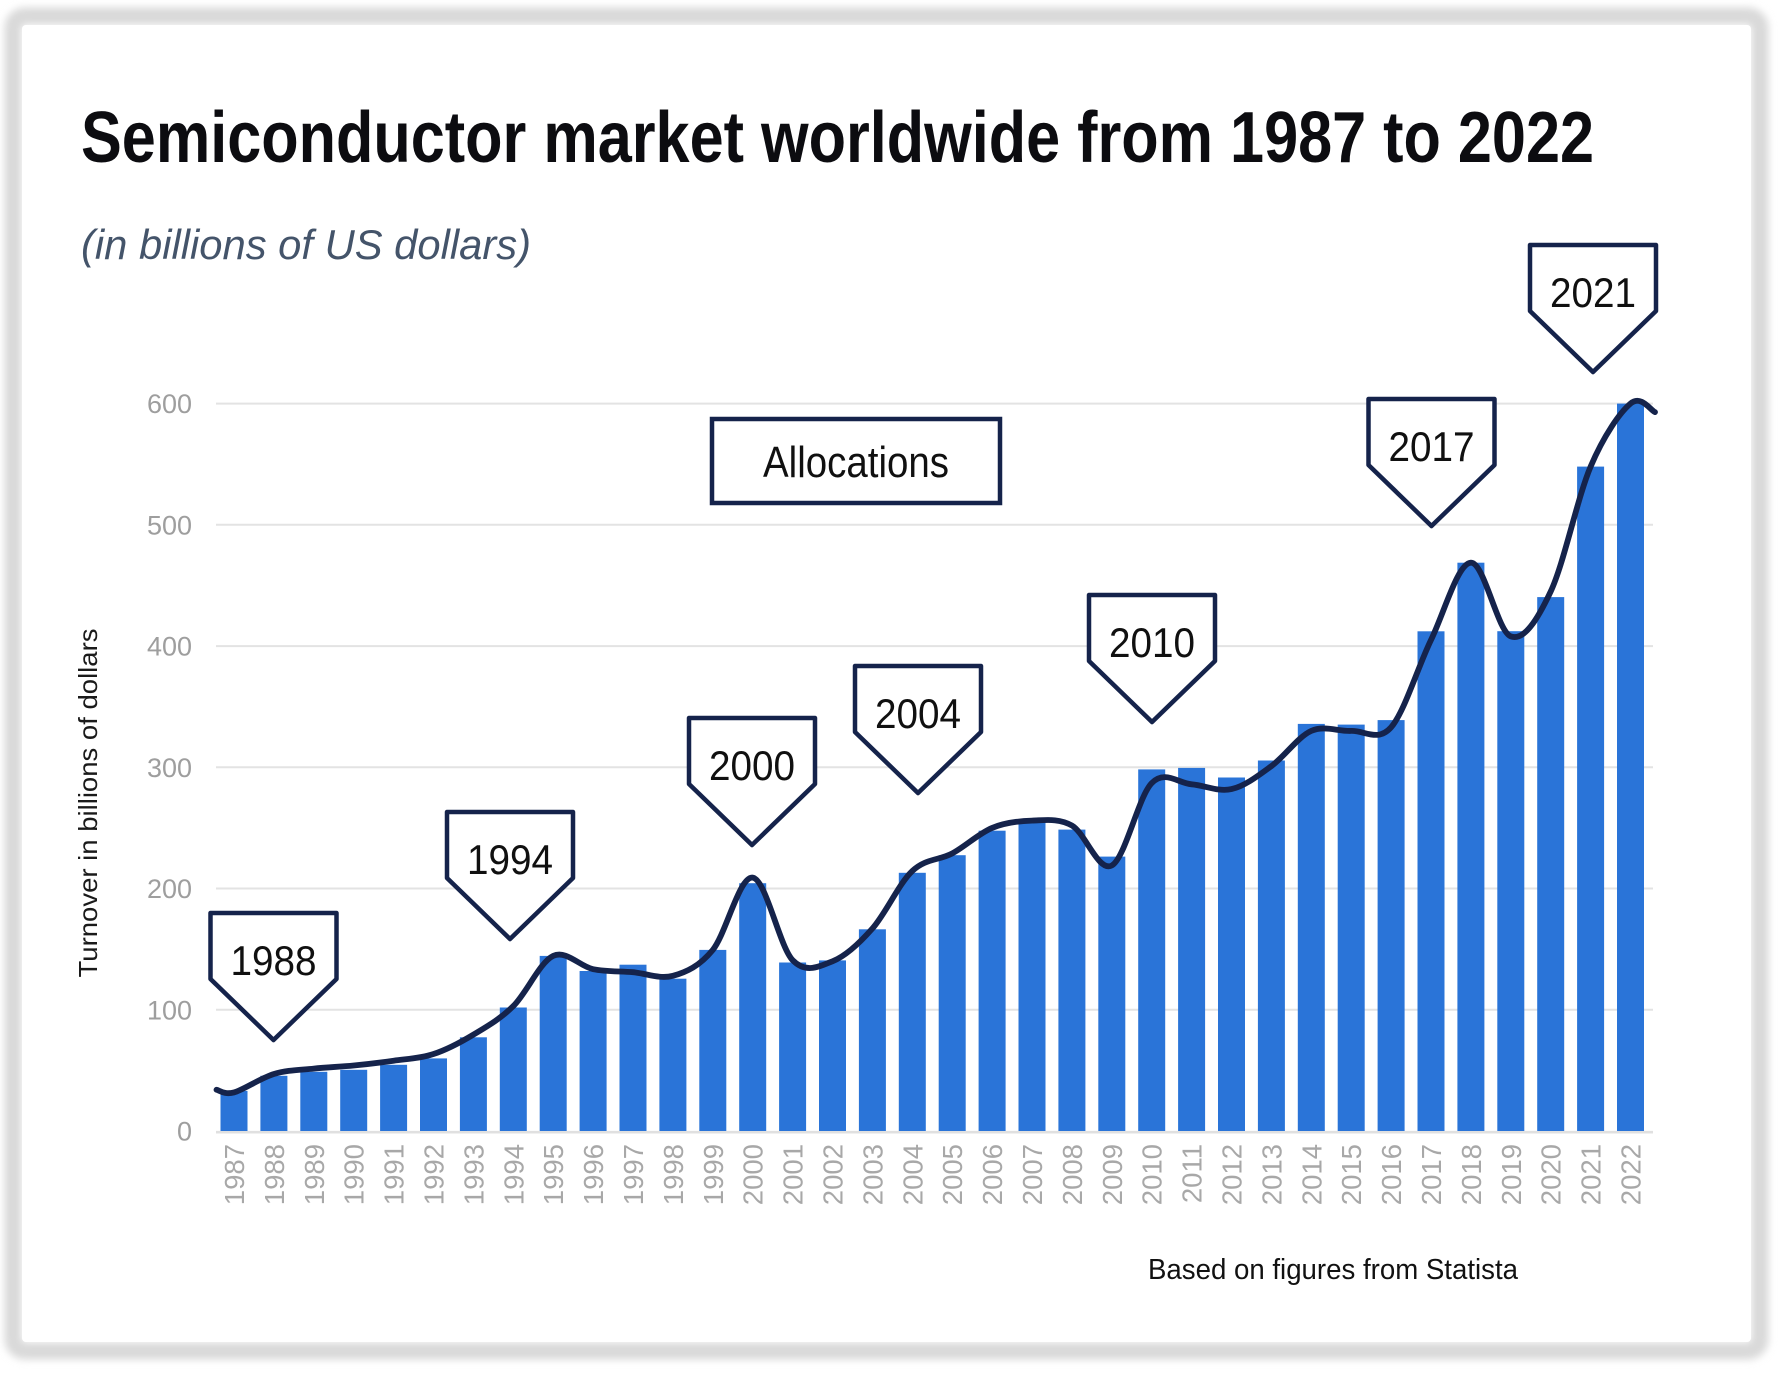 The height and width of the screenshot is (1376, 1780). What do you see at coordinates (1311, 1174) in the screenshot?
I see `svg-text: 2014` at bounding box center [1311, 1174].